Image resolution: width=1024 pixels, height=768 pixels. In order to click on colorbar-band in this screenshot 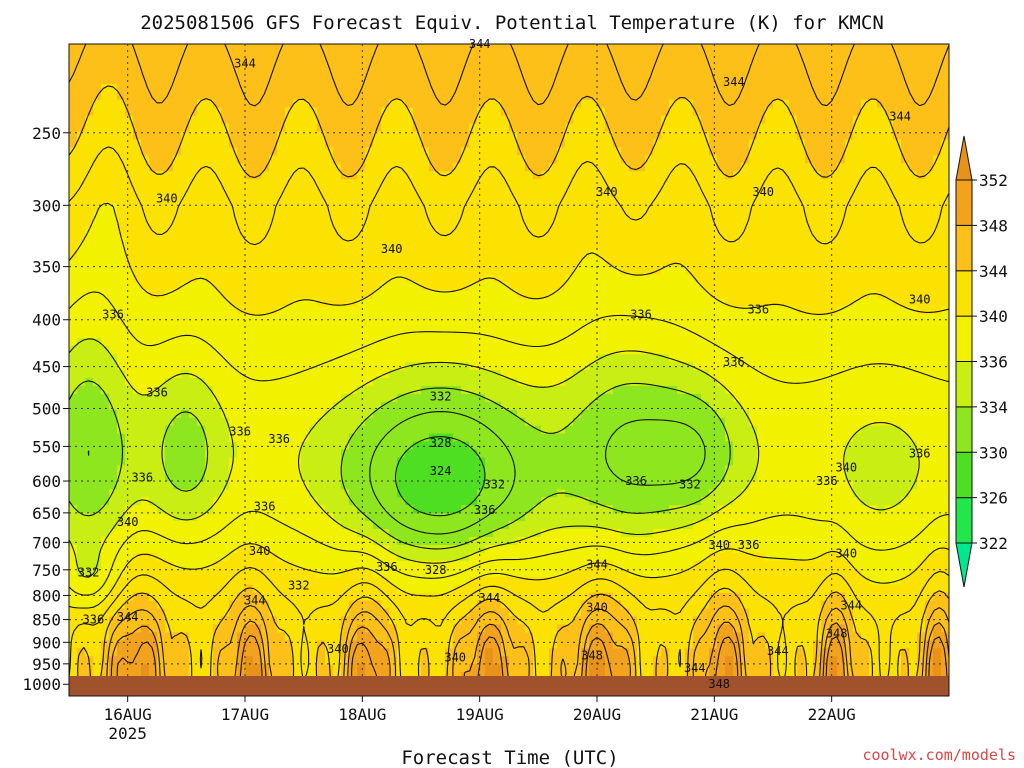, I will do `click(964, 429)`.